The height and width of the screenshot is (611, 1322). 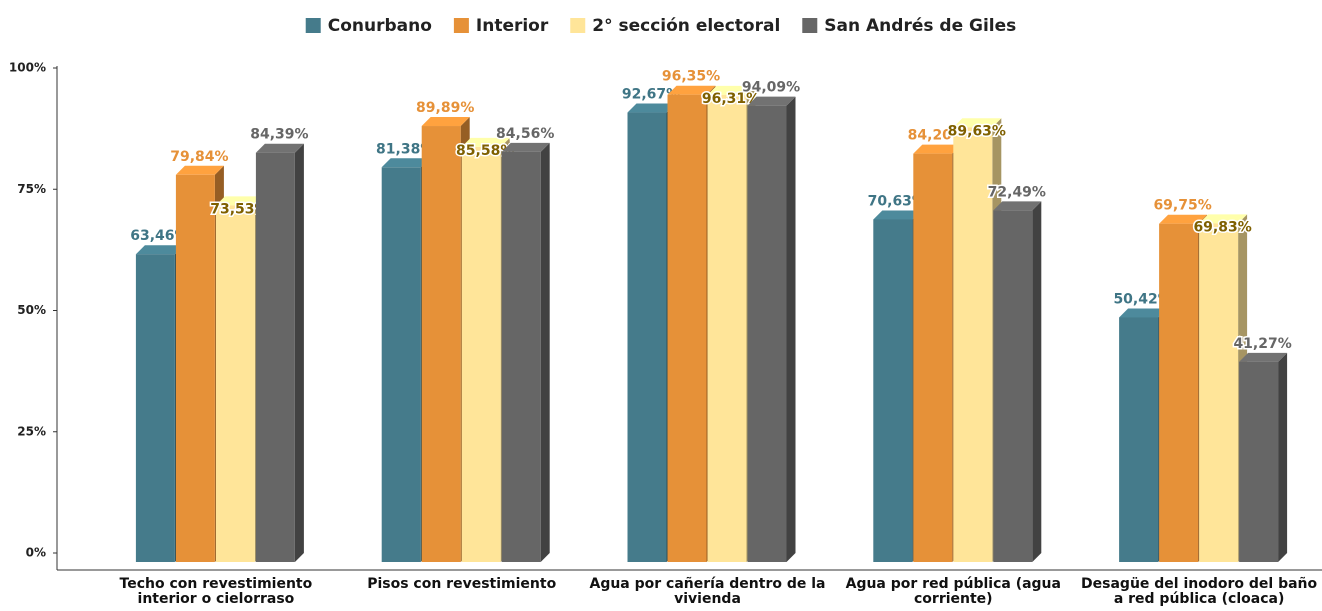 I want to click on y-tick-label: 50%, so click(x=31, y=310).